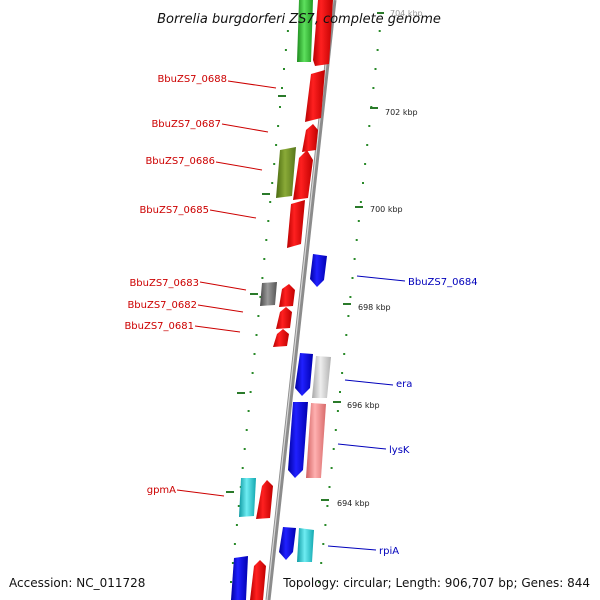 This screenshot has width=600, height=600. I want to click on gene-labels-right: BbuZS7_0684 era lysK rpiA, so click(428, 417).